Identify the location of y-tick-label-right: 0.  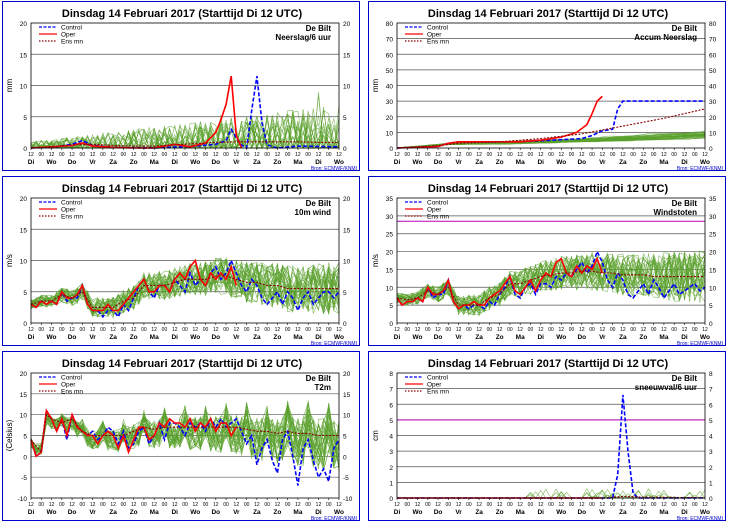
(345, 457).